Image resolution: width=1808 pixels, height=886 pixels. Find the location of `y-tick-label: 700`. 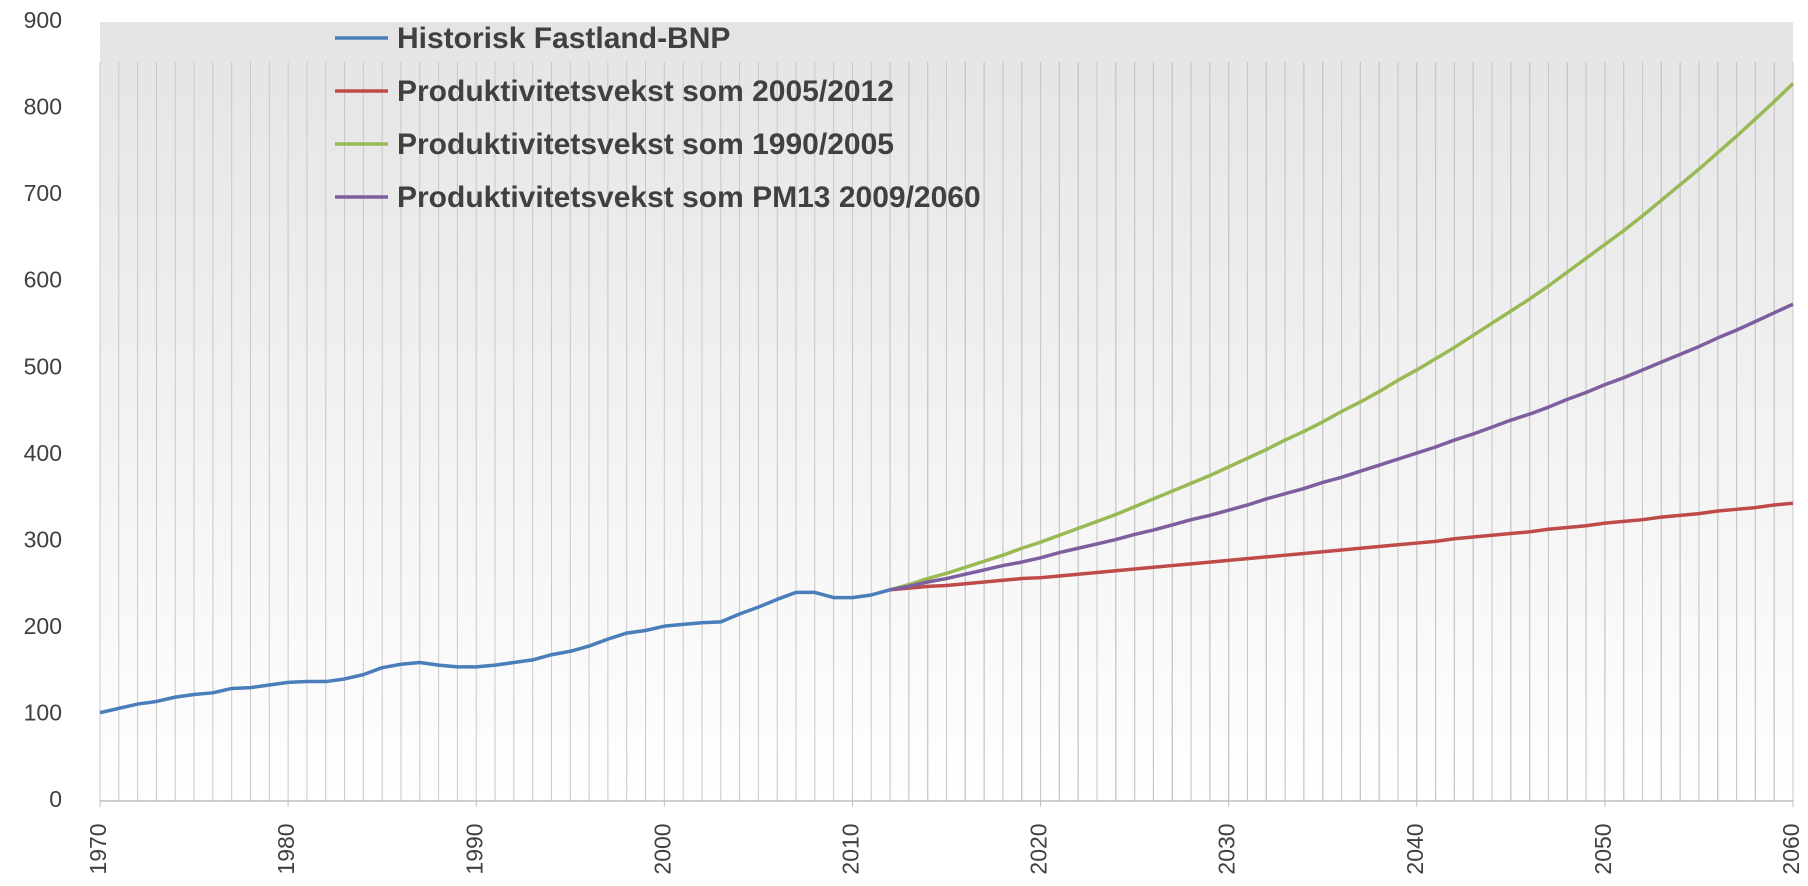

y-tick-label: 700 is located at coordinates (43, 193).